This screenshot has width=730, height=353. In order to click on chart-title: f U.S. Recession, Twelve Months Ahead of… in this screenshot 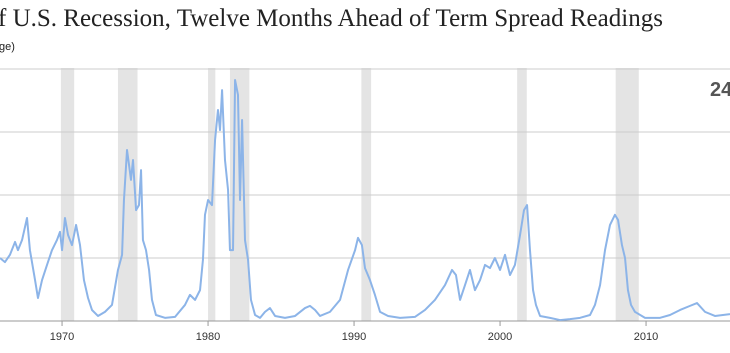, I will do `click(331, 18)`.